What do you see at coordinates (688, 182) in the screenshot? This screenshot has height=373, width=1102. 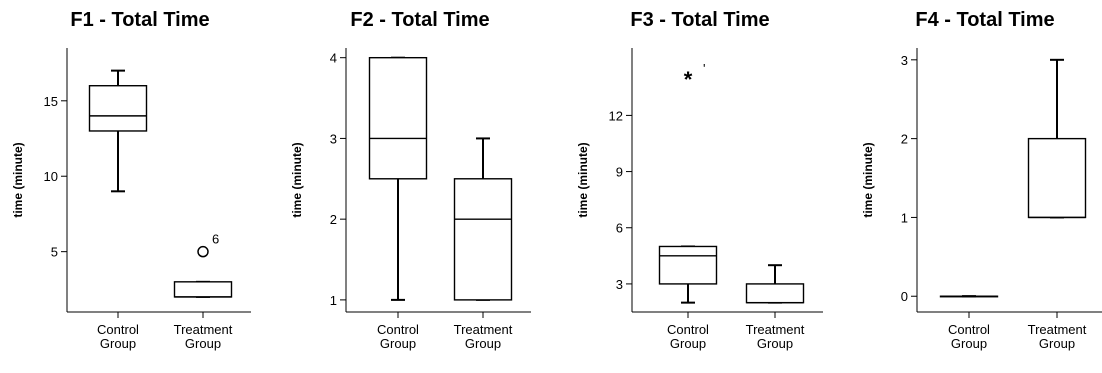 I see `box-control-group: * '` at bounding box center [688, 182].